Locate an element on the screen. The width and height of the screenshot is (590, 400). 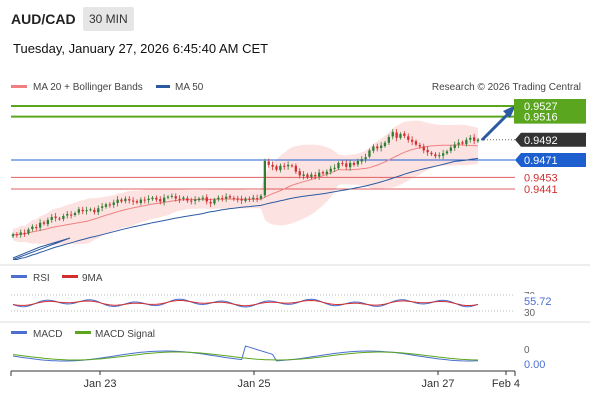
resistance-2-tag: 0.9527 is located at coordinates (541, 107).